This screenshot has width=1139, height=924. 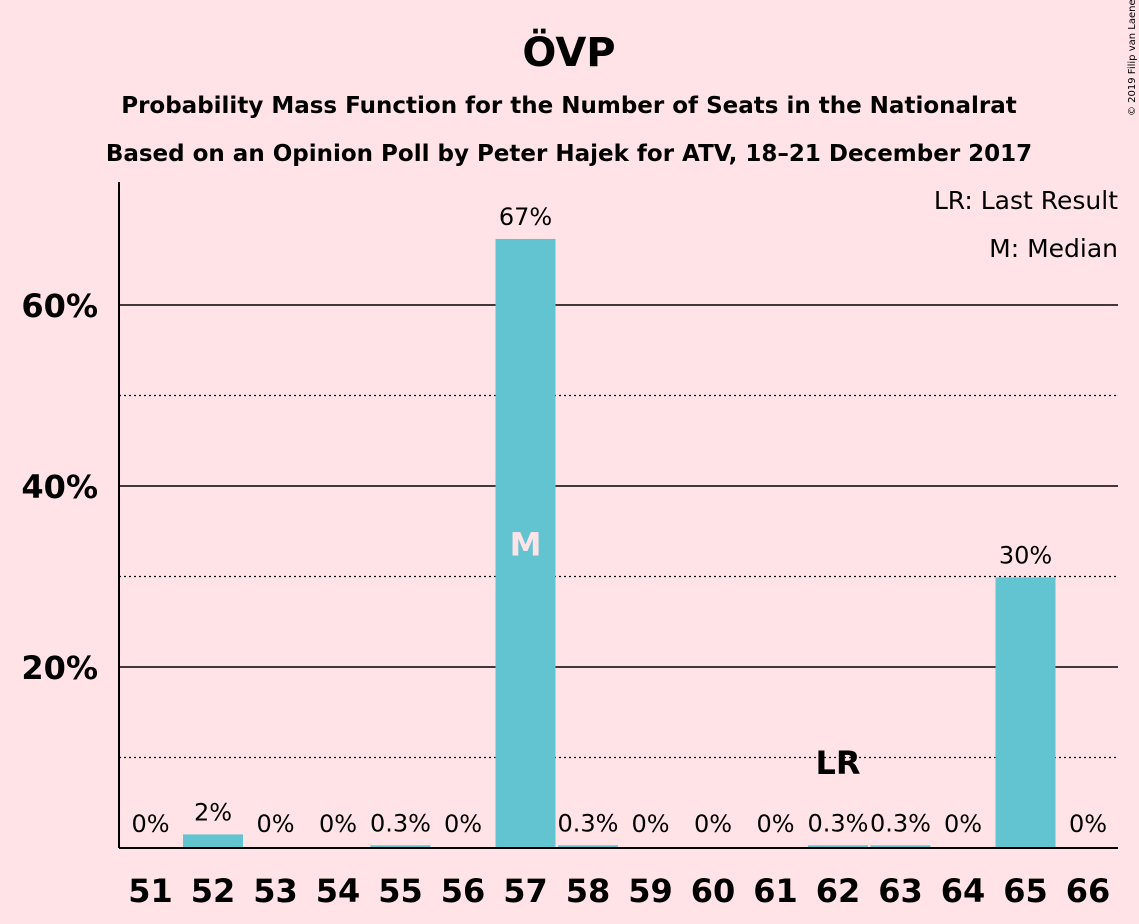 What do you see at coordinates (150, 891) in the screenshot?
I see `x-tick-label-51: 51` at bounding box center [150, 891].